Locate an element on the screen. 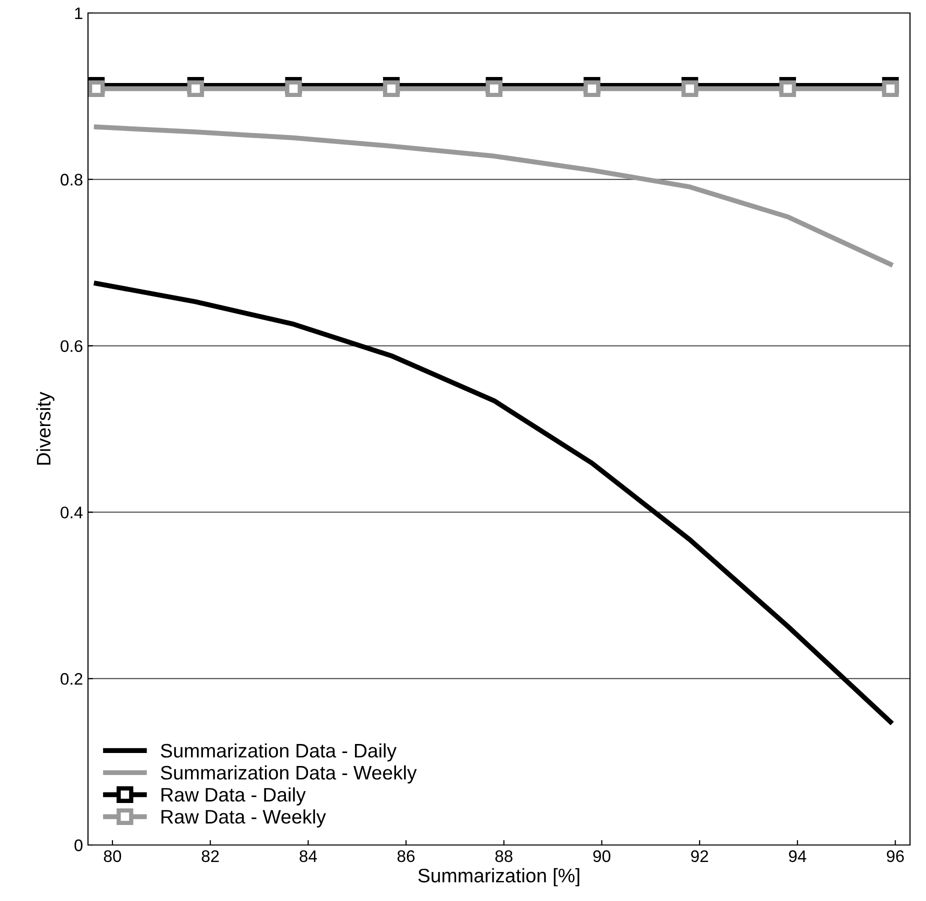 The height and width of the screenshot is (901, 926). y-tick-label: 1 is located at coordinates (78, 14).